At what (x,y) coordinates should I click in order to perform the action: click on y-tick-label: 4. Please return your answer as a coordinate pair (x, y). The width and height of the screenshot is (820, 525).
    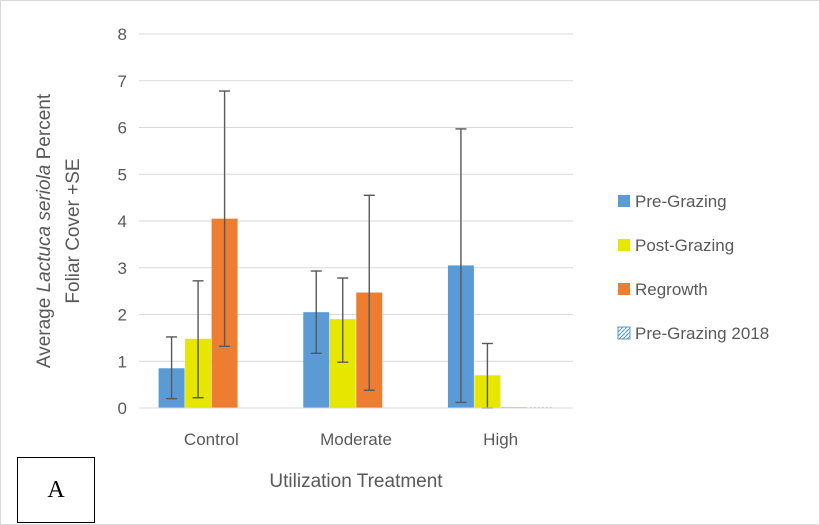
    Looking at the image, I should click on (122, 221).